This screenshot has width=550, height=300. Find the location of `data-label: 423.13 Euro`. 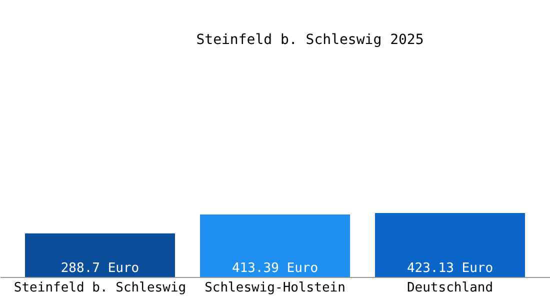

data-label: 423.13 Euro is located at coordinates (450, 268).